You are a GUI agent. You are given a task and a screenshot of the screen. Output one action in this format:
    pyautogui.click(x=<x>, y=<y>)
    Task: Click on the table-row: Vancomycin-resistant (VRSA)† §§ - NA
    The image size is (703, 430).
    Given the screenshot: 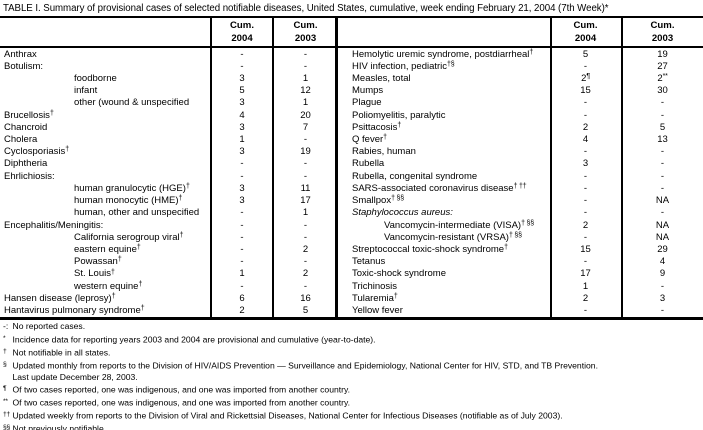 What is the action you would take?
    pyautogui.click(x=523, y=238)
    